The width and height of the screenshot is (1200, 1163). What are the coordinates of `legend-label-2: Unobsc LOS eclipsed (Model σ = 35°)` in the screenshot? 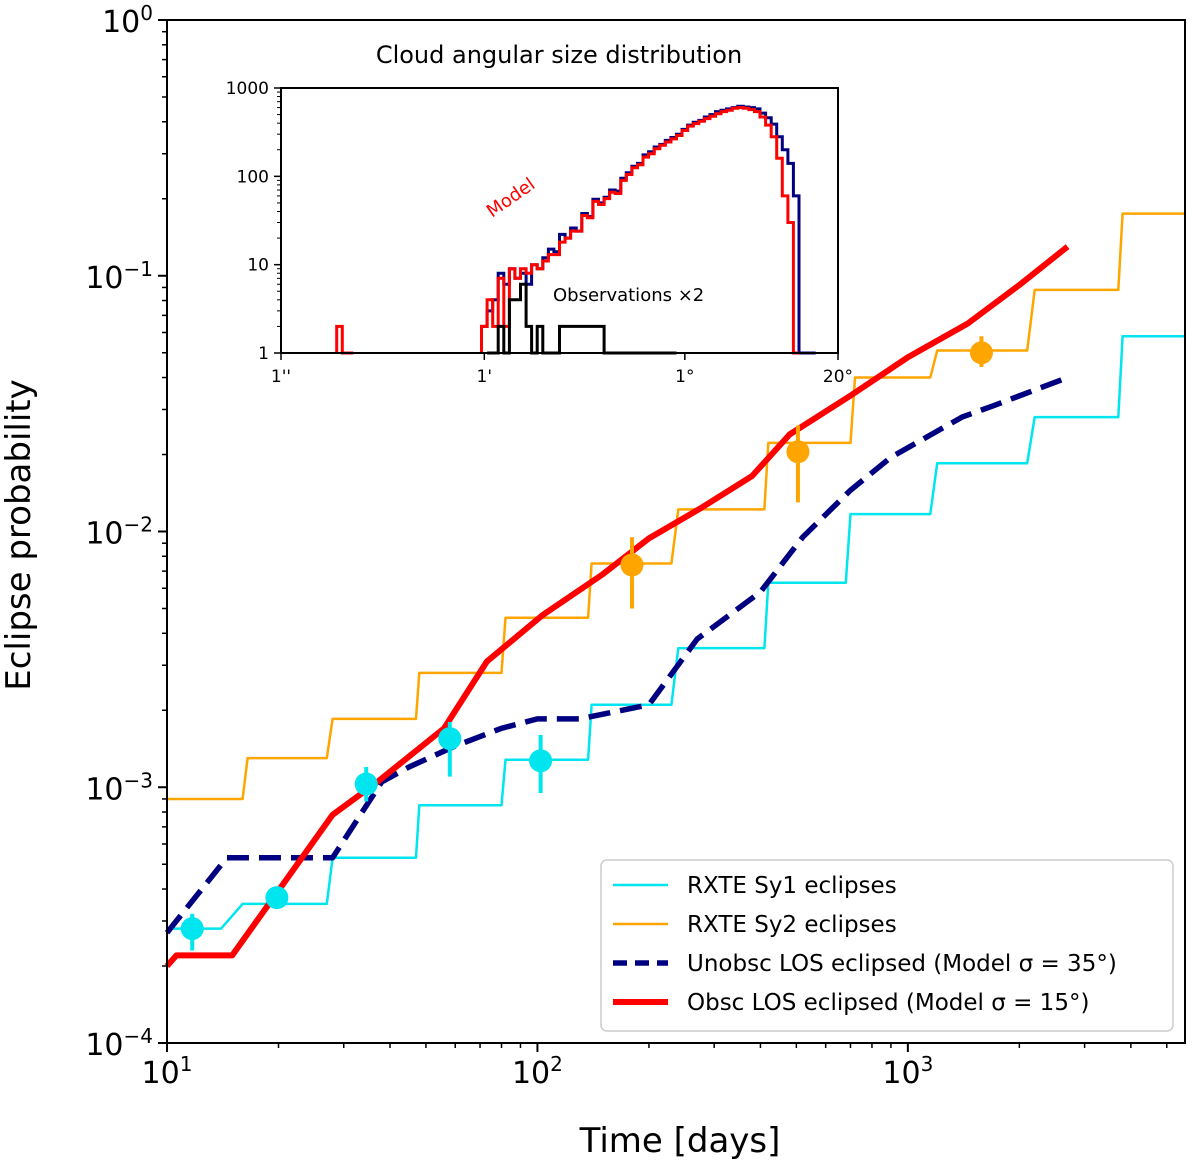 It's located at (902, 964).